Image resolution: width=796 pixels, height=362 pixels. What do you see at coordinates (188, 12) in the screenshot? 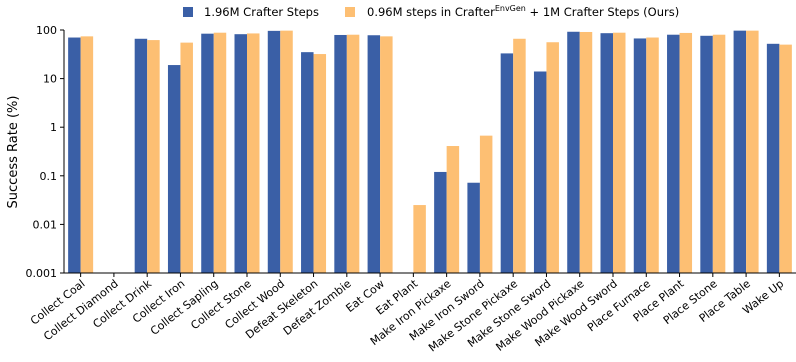
I see `legend-swatch-baseline` at bounding box center [188, 12].